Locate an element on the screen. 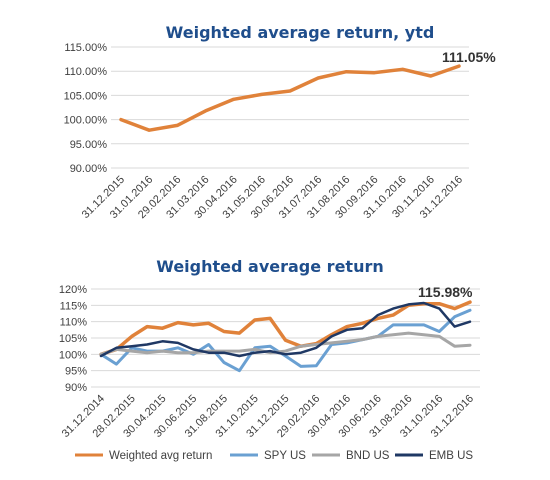 The width and height of the screenshot is (550, 480). chart-ytd-title: Weighted average return, ytd is located at coordinates (300, 32).